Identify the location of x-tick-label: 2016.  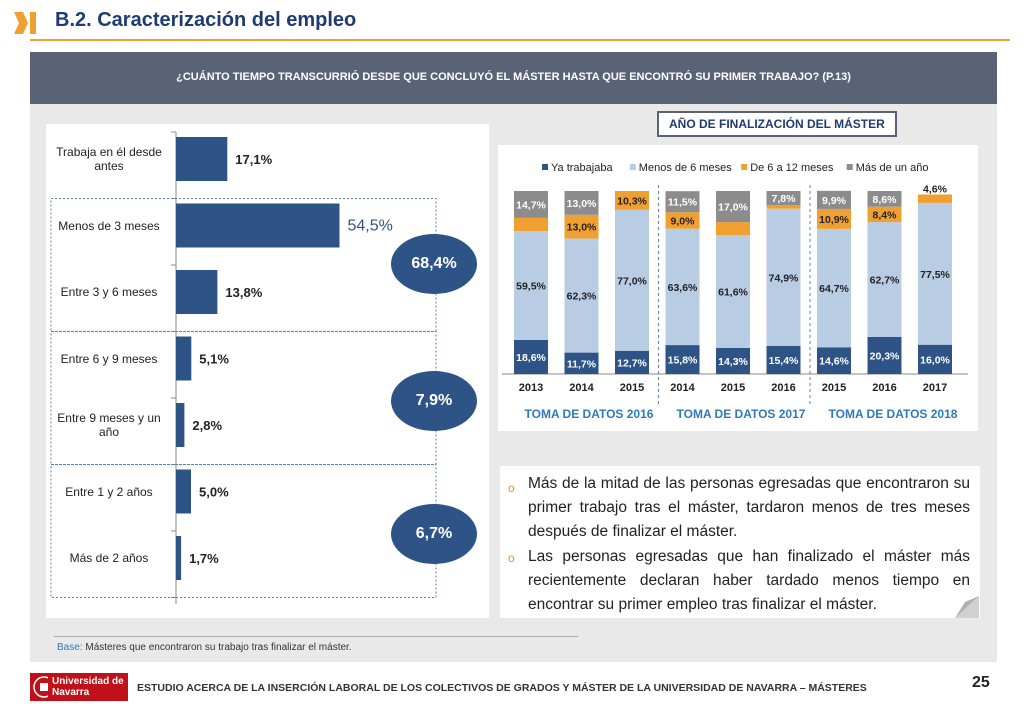
(783, 388).